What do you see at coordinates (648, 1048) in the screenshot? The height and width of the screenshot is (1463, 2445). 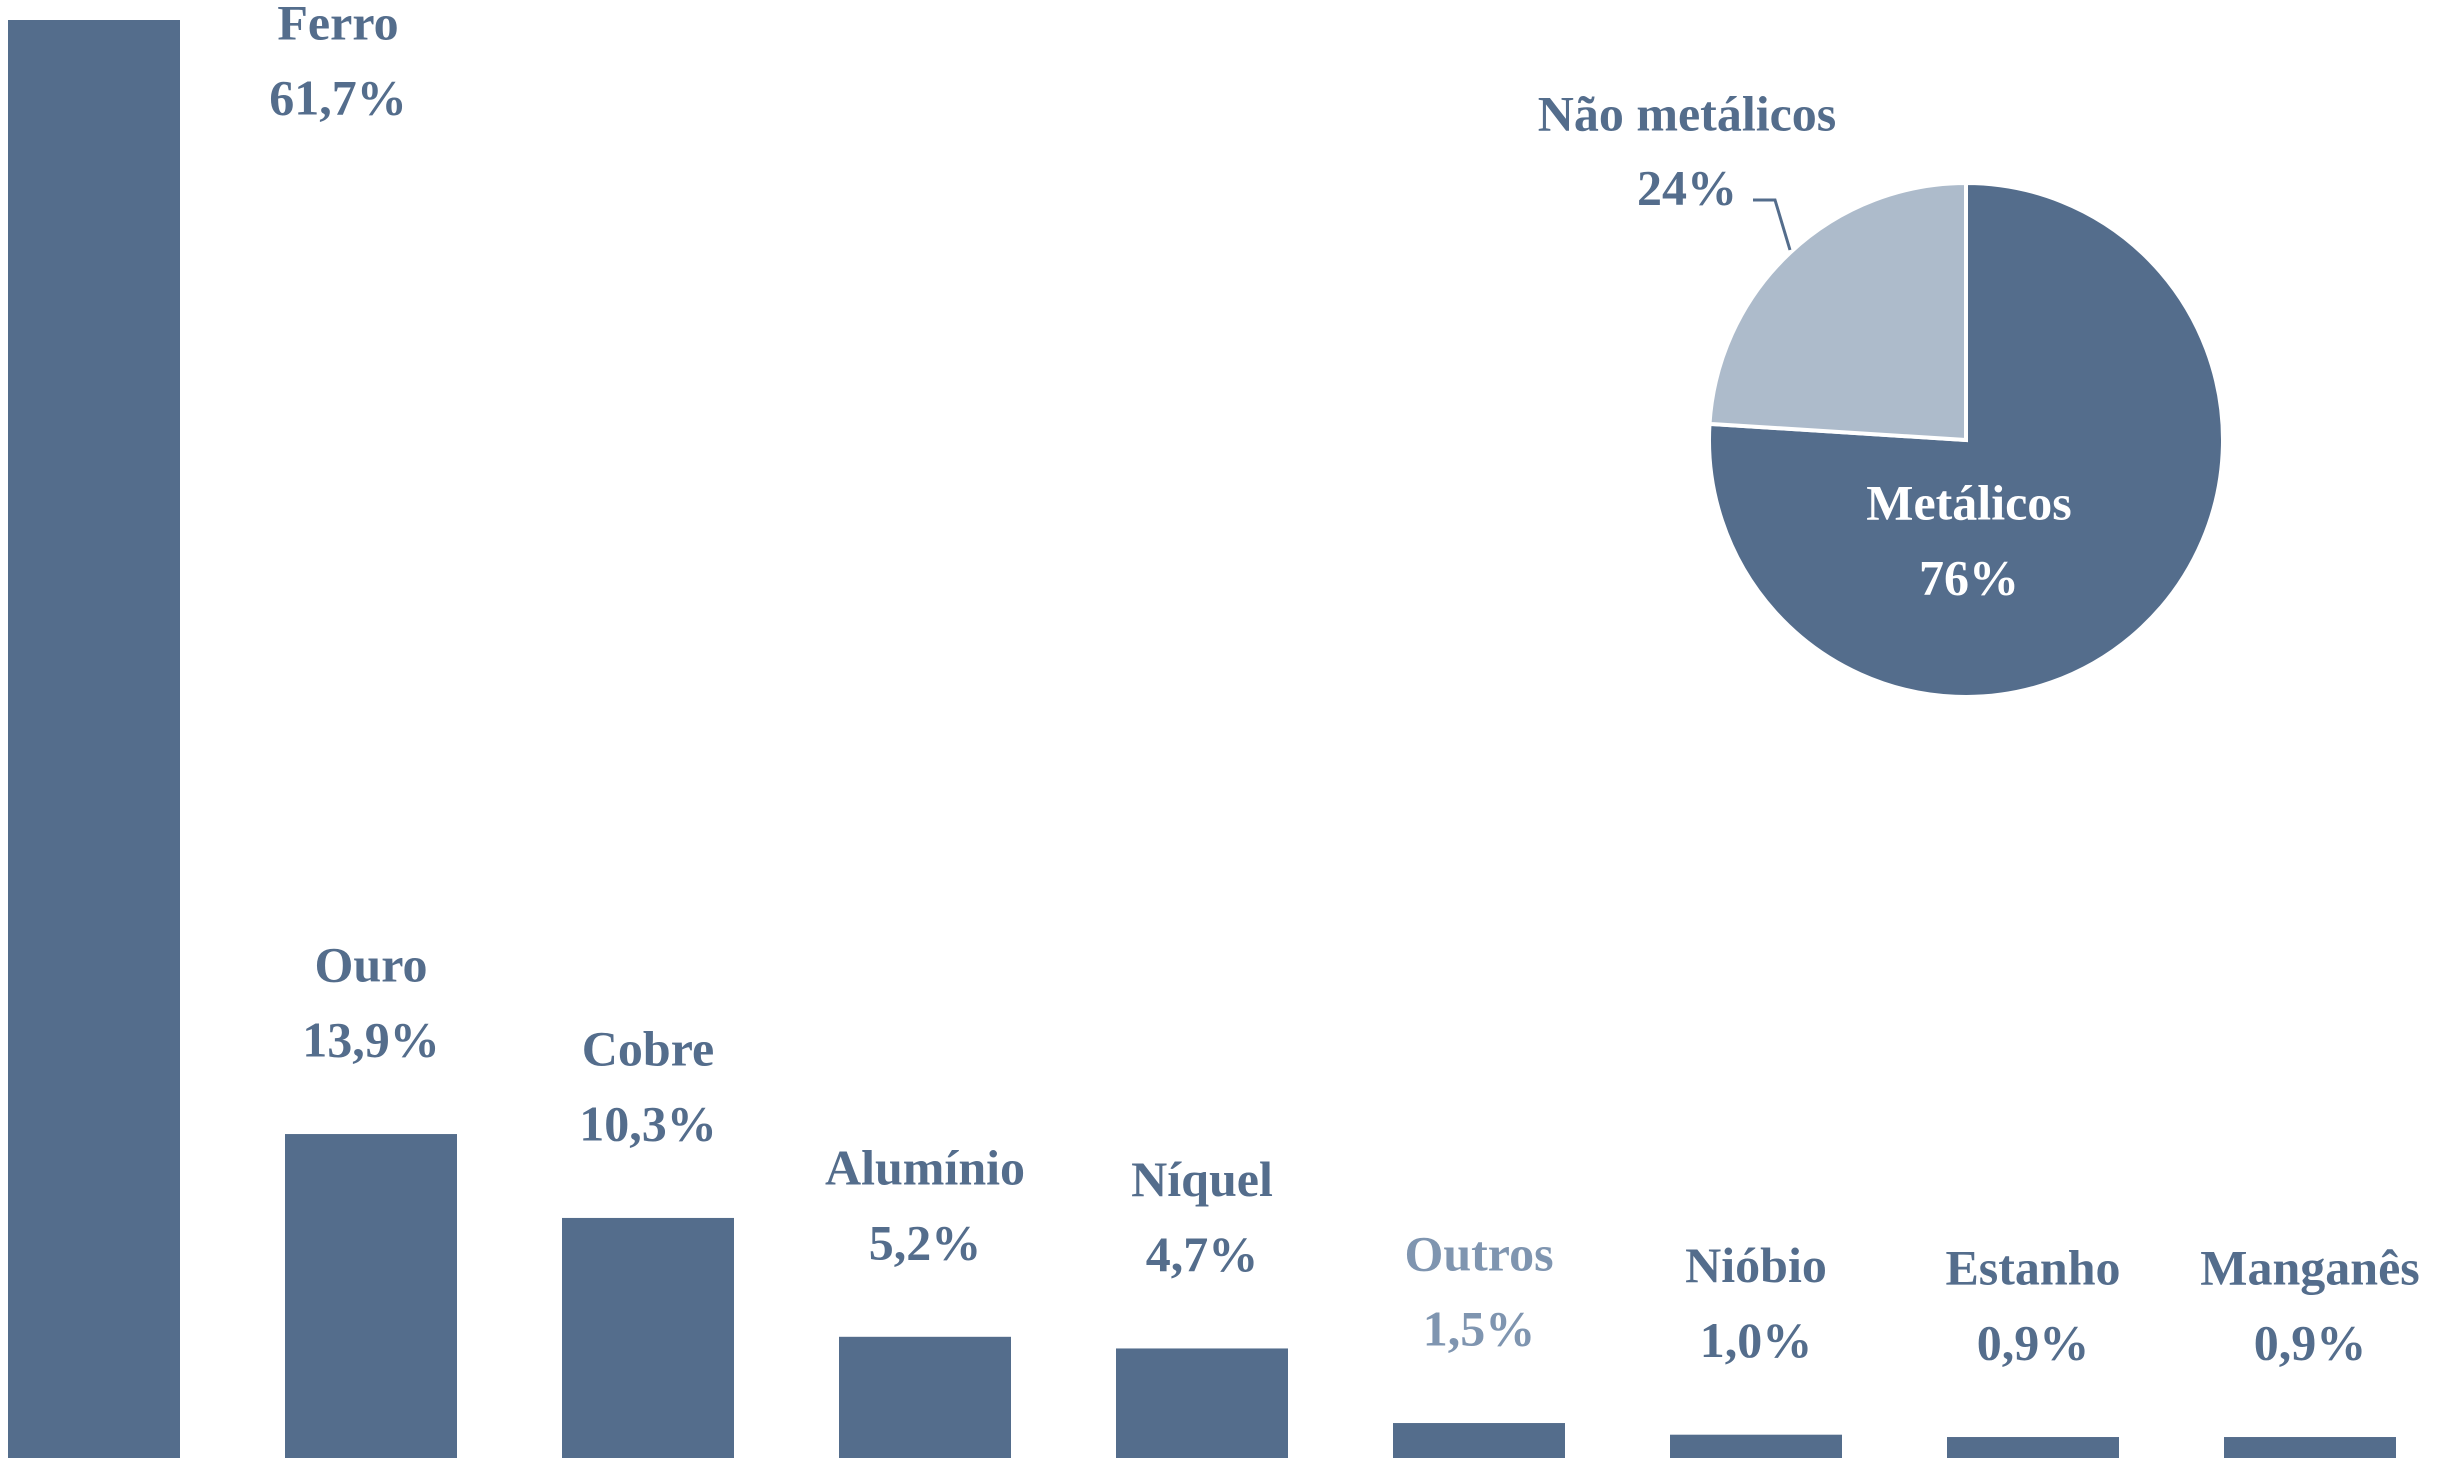 I see `category-label: Cobre` at bounding box center [648, 1048].